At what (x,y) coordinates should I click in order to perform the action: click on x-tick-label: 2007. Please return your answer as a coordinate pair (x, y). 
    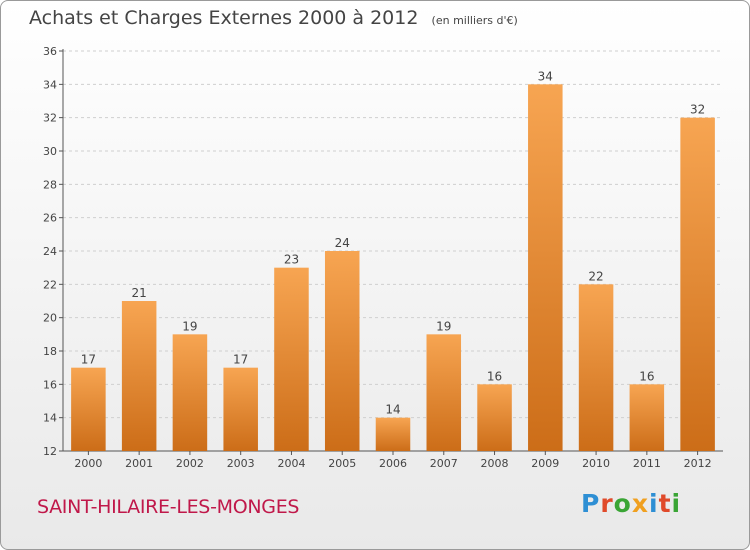
    Looking at the image, I should click on (444, 463).